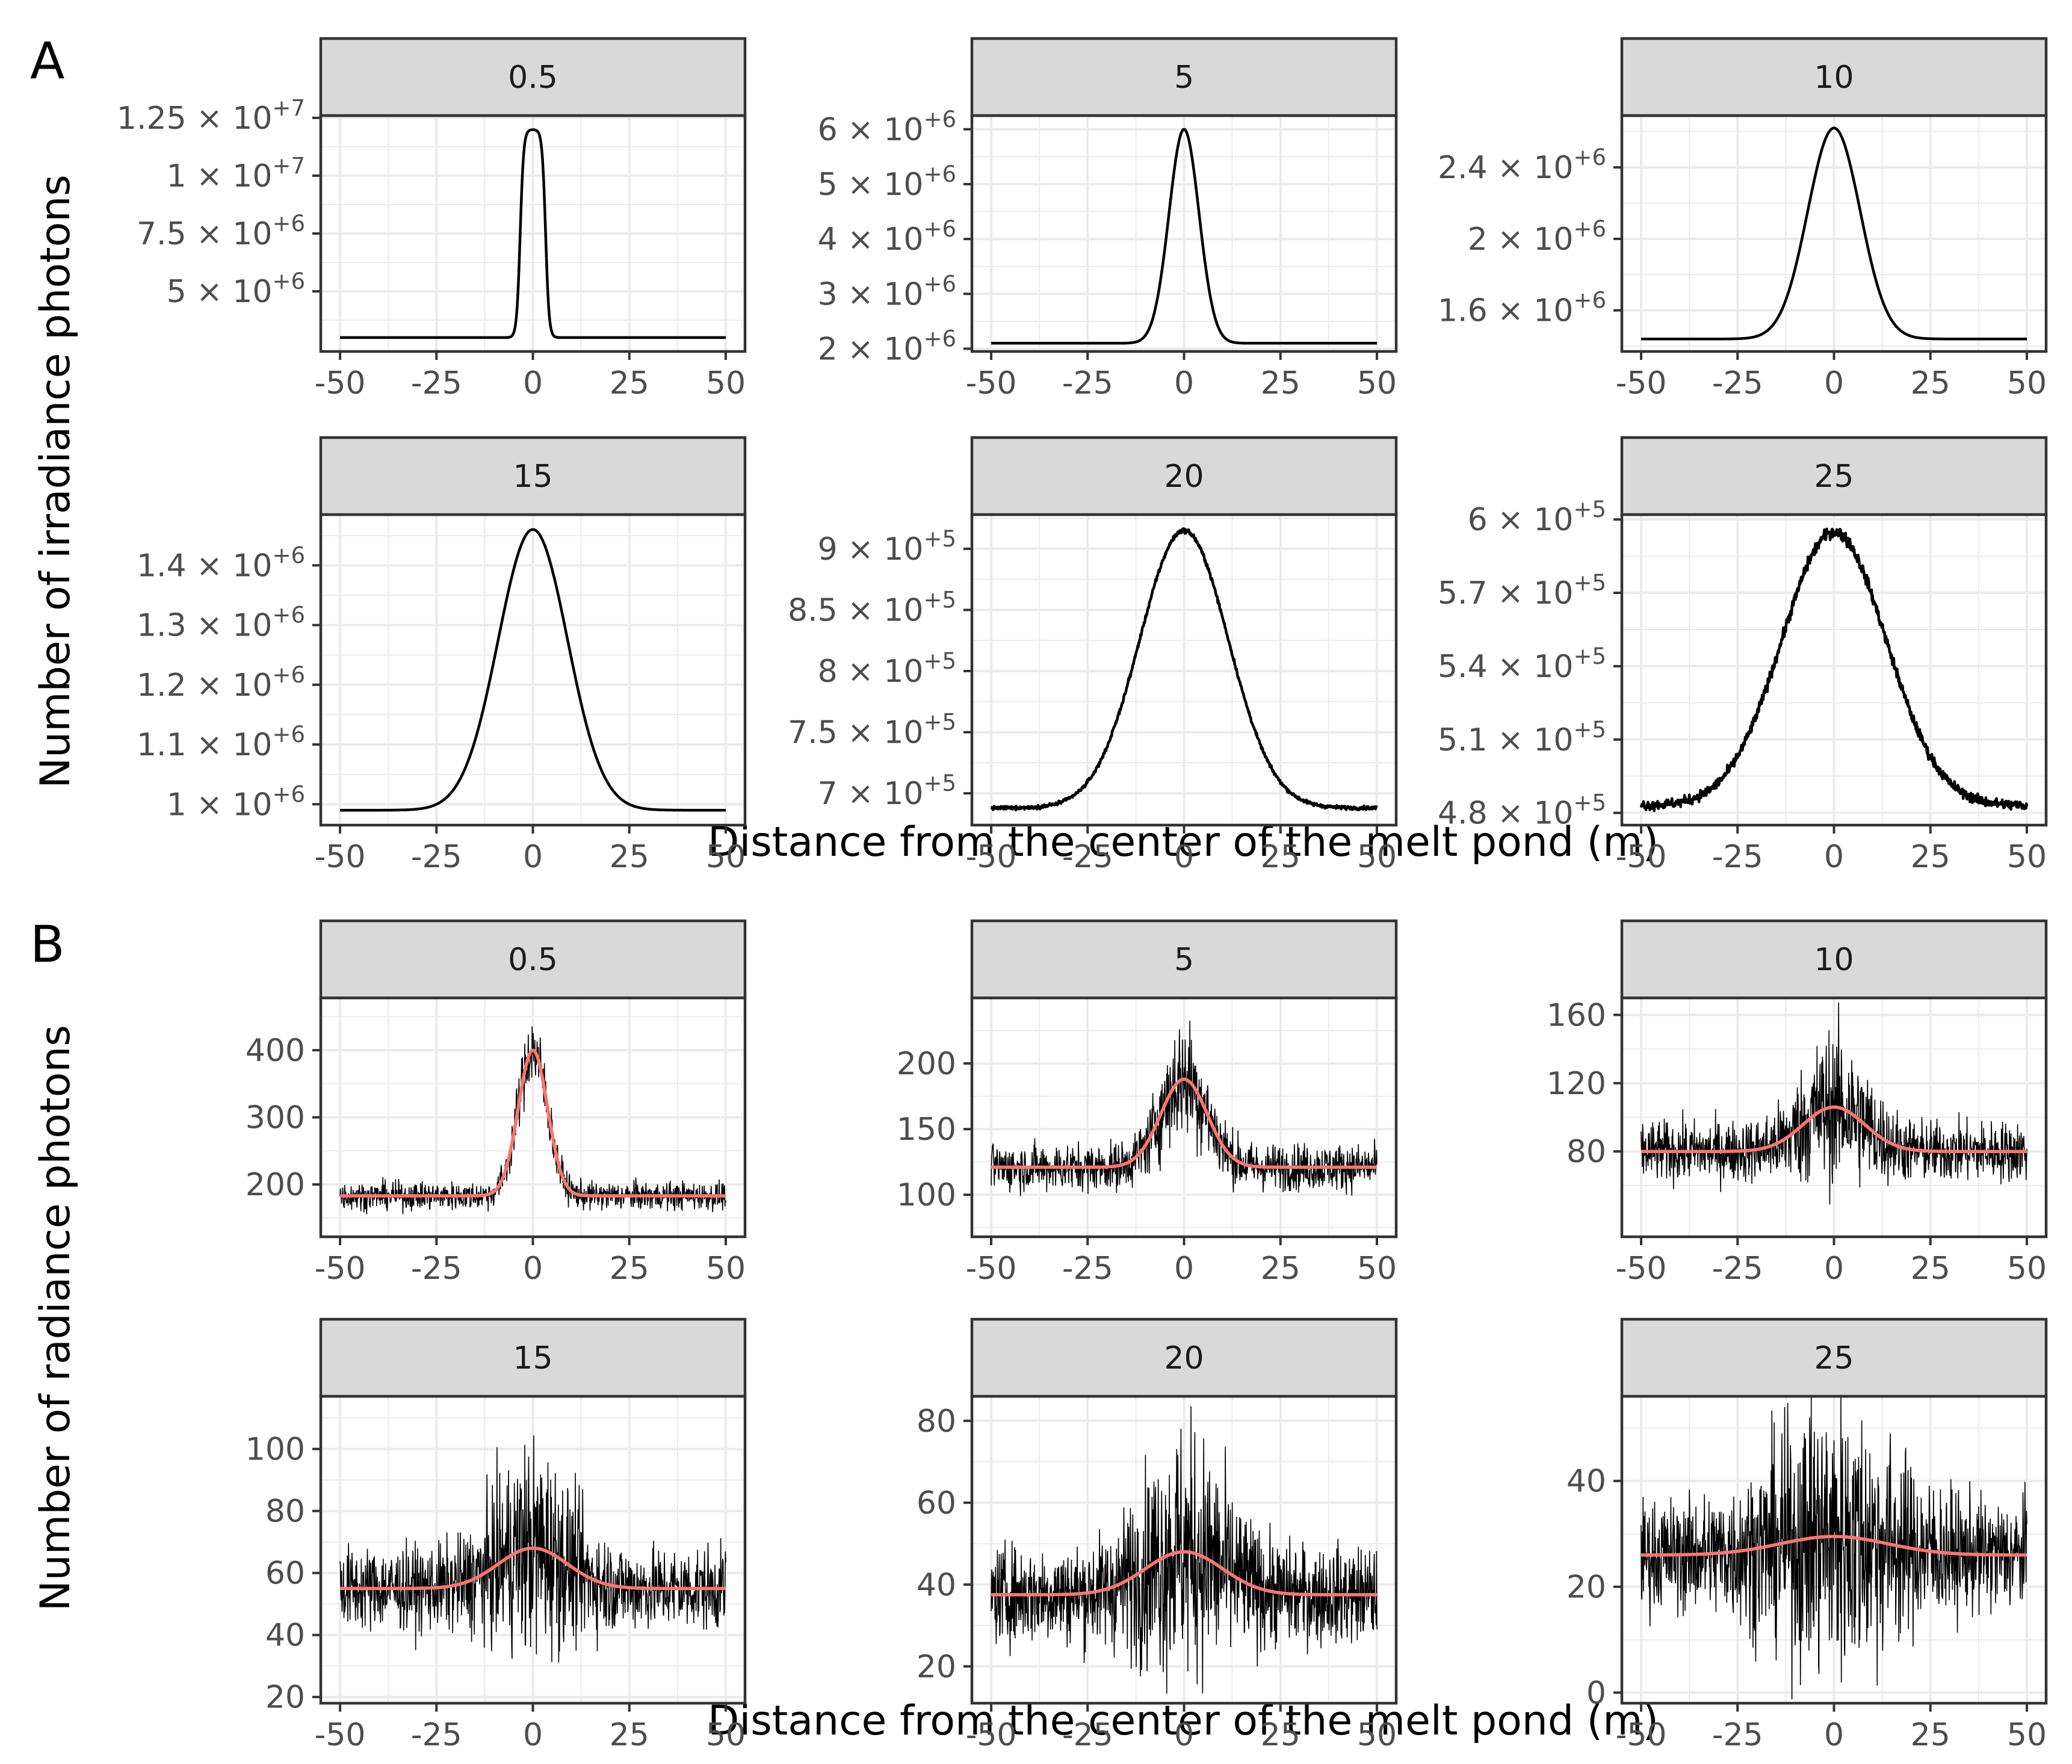  Describe the element at coordinates (1834, 383) in the screenshot. I see `panel-a-facet-3-x-tick-label: 0` at that location.